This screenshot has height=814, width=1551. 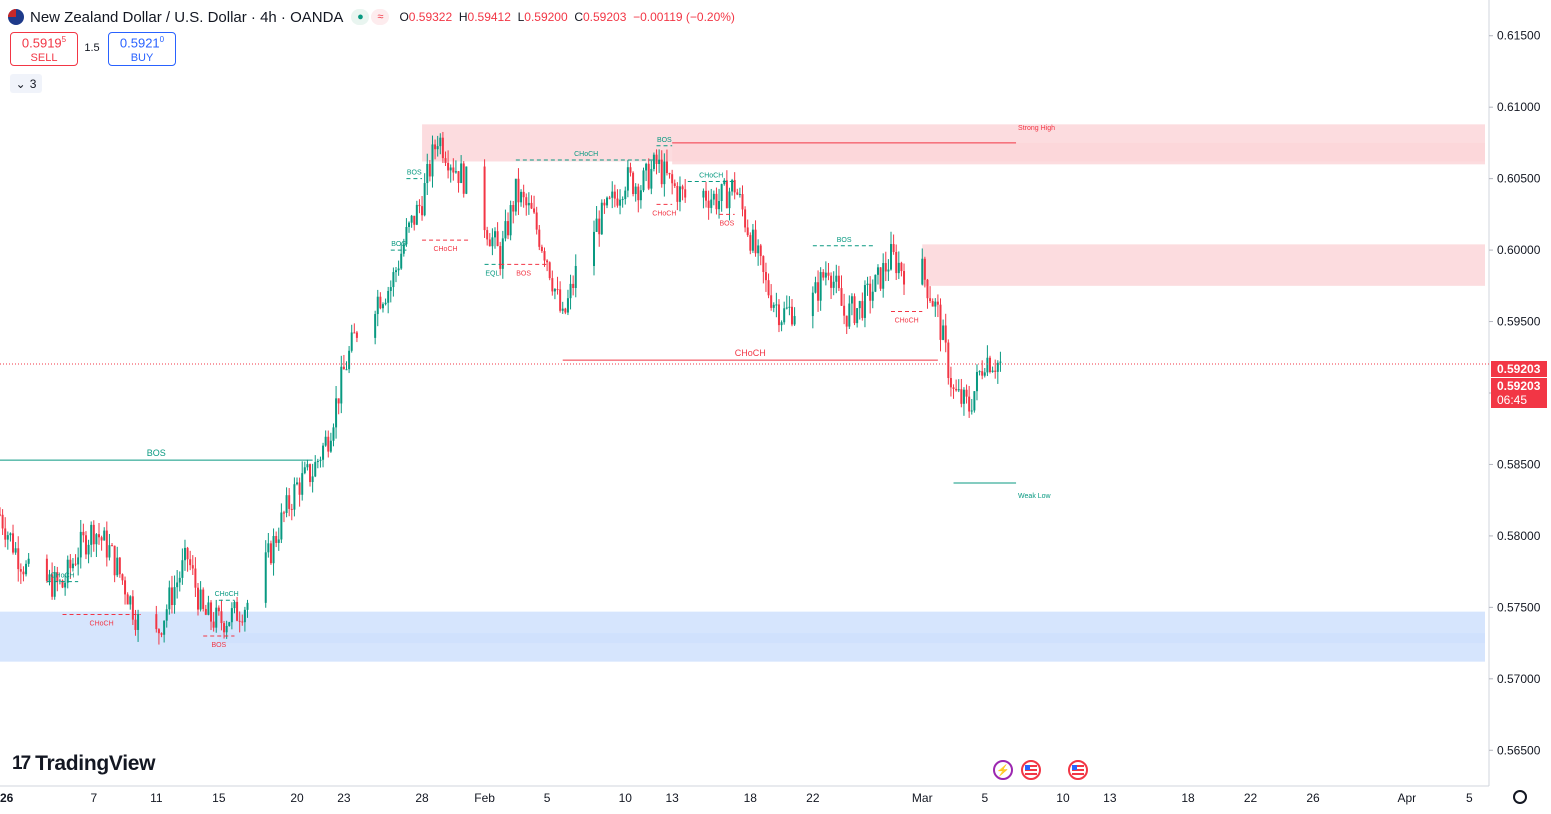 What do you see at coordinates (492, 273) in the screenshot?
I see `structure-label: EQL` at bounding box center [492, 273].